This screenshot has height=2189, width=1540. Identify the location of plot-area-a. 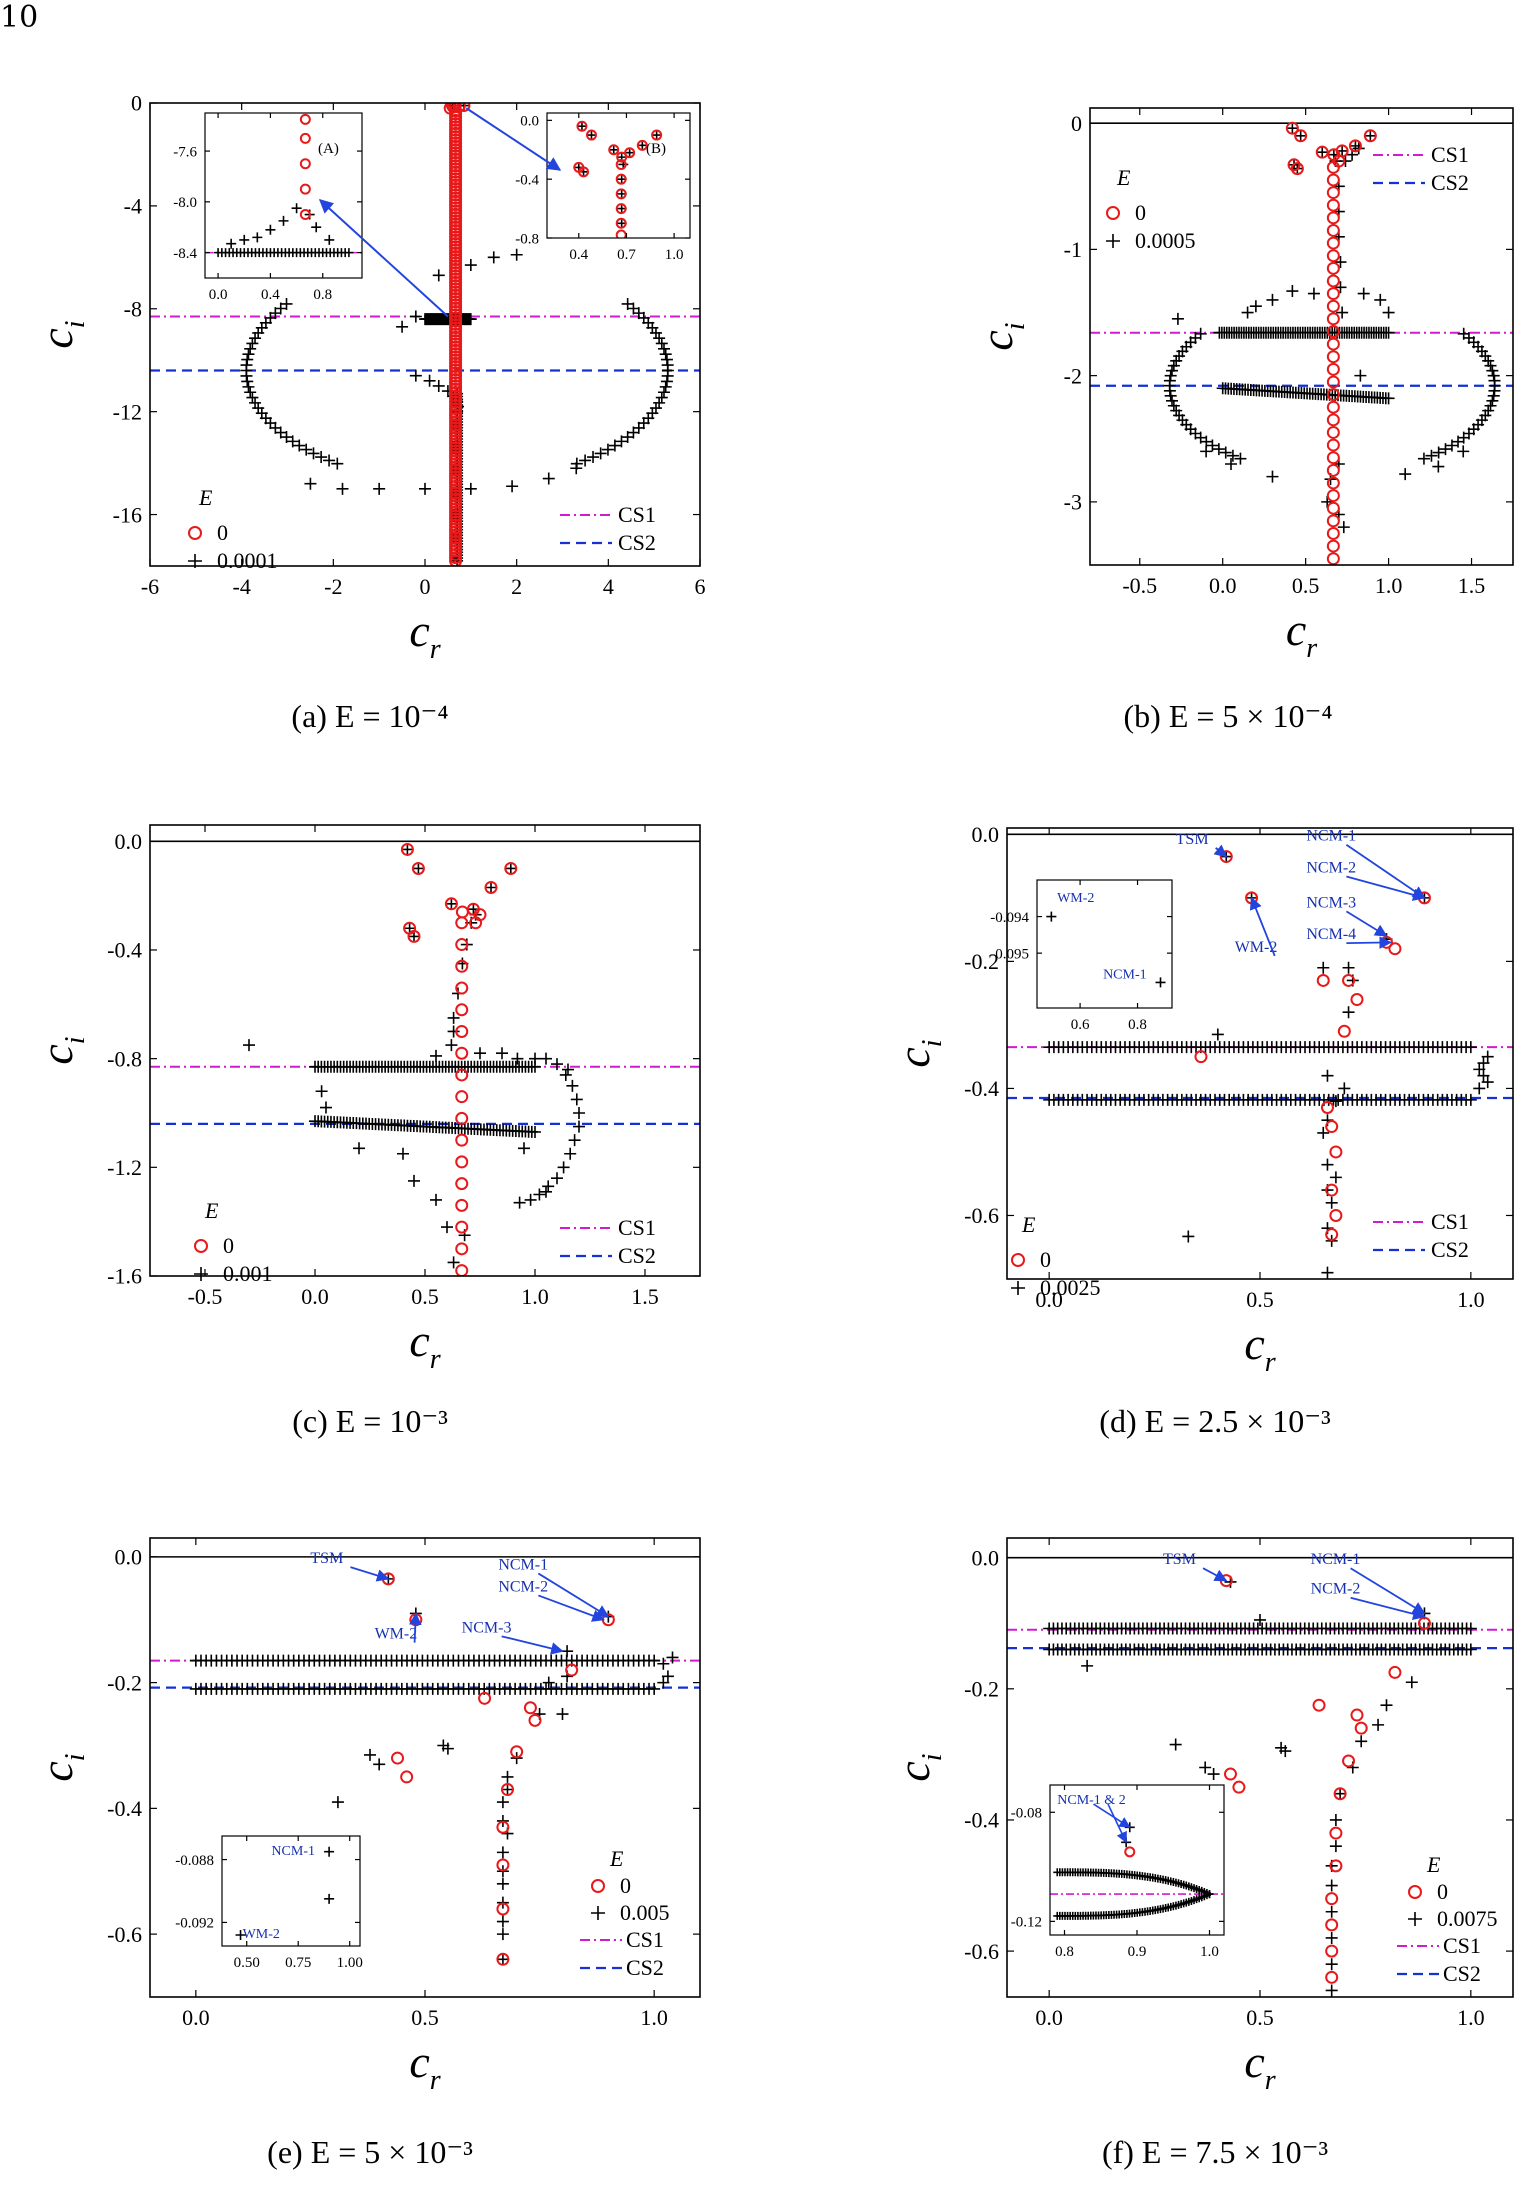
(425, 334).